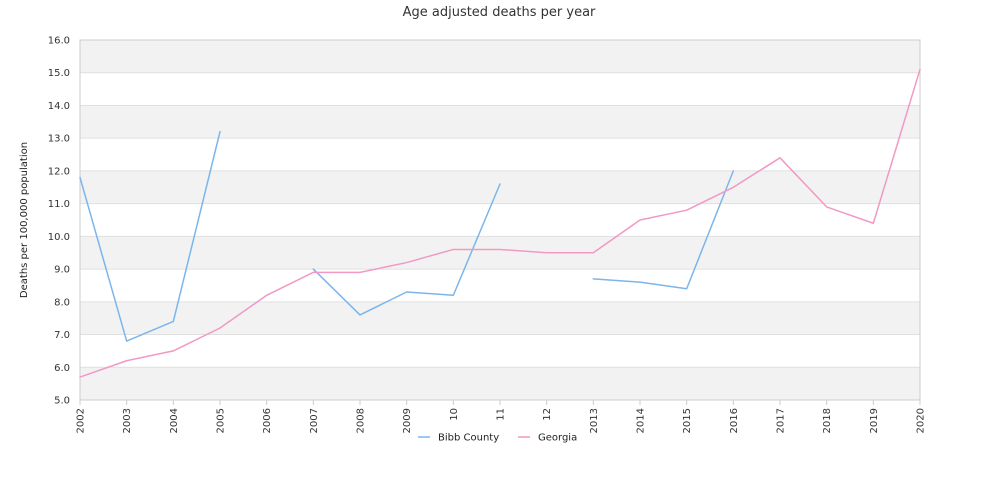  I want to click on y-tick-label: 6.0, so click(62, 368).